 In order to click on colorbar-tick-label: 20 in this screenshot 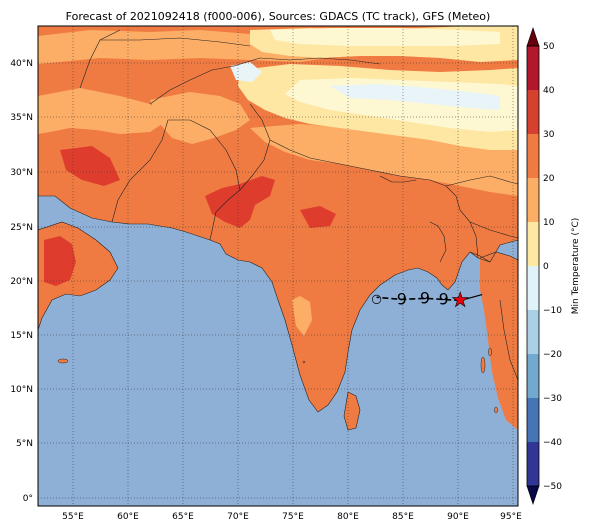, I will do `click(549, 179)`.